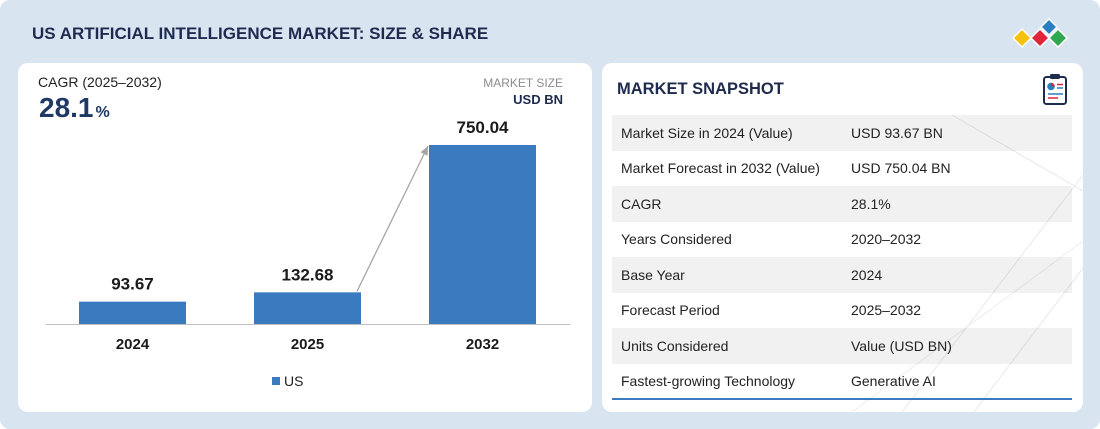 This screenshot has width=1100, height=429. Describe the element at coordinates (893, 380) in the screenshot. I see `snapshot-row-value: Generative AI` at that location.